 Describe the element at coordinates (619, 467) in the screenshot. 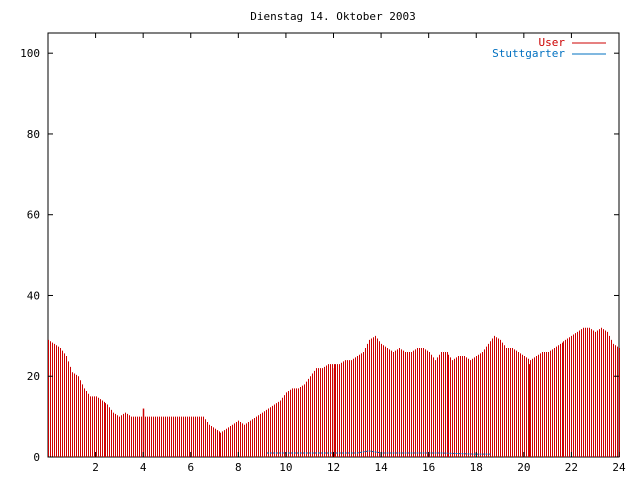

I see `x-tick-label: 24` at that location.